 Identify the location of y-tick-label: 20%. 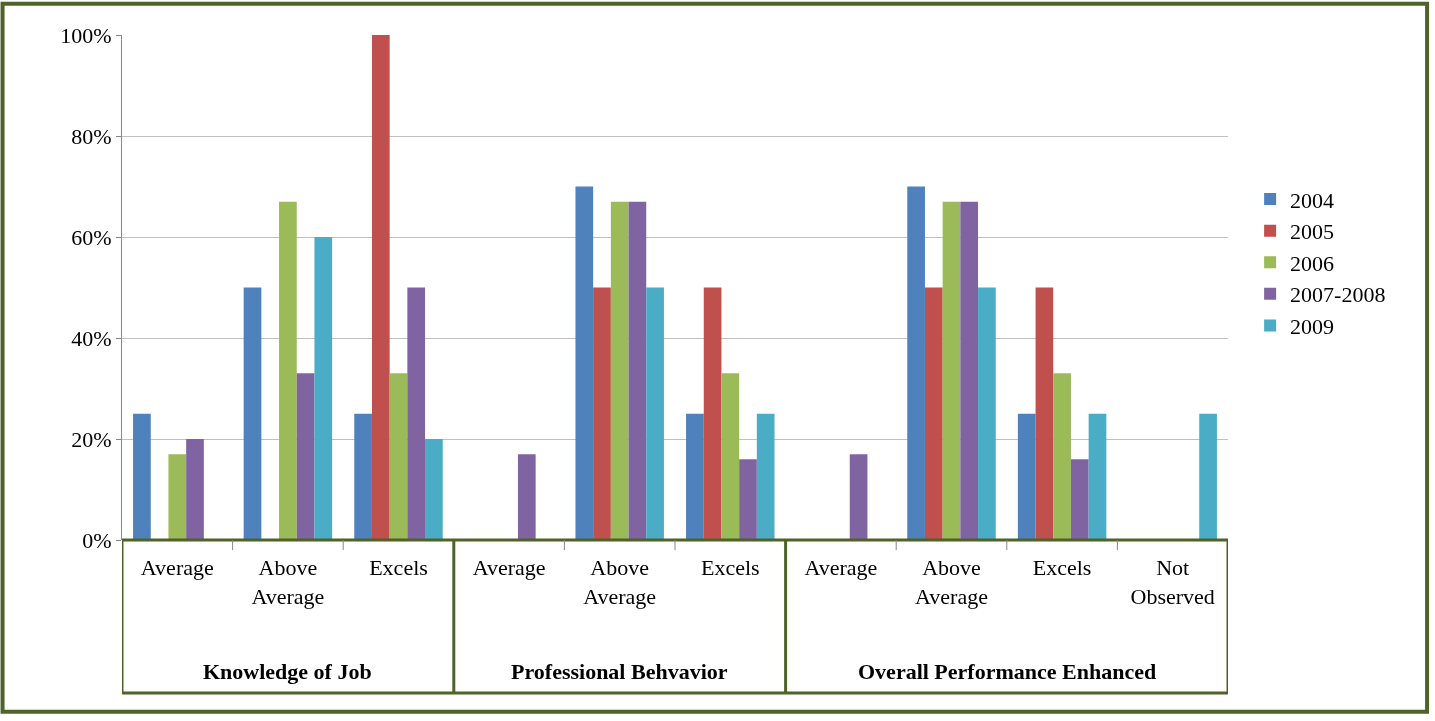
(91, 439).